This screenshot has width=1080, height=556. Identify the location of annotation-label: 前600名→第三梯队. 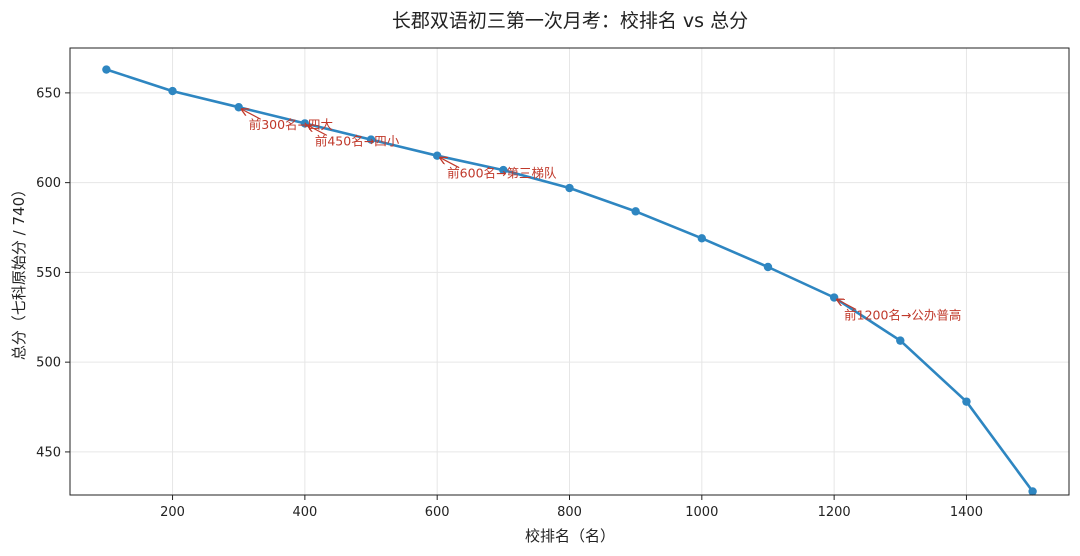
(502, 173).